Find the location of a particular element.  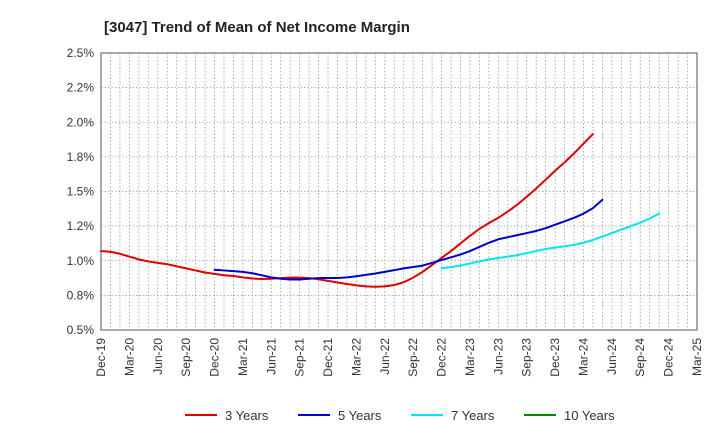

x-tick-label: Jun-22 is located at coordinates (385, 356).